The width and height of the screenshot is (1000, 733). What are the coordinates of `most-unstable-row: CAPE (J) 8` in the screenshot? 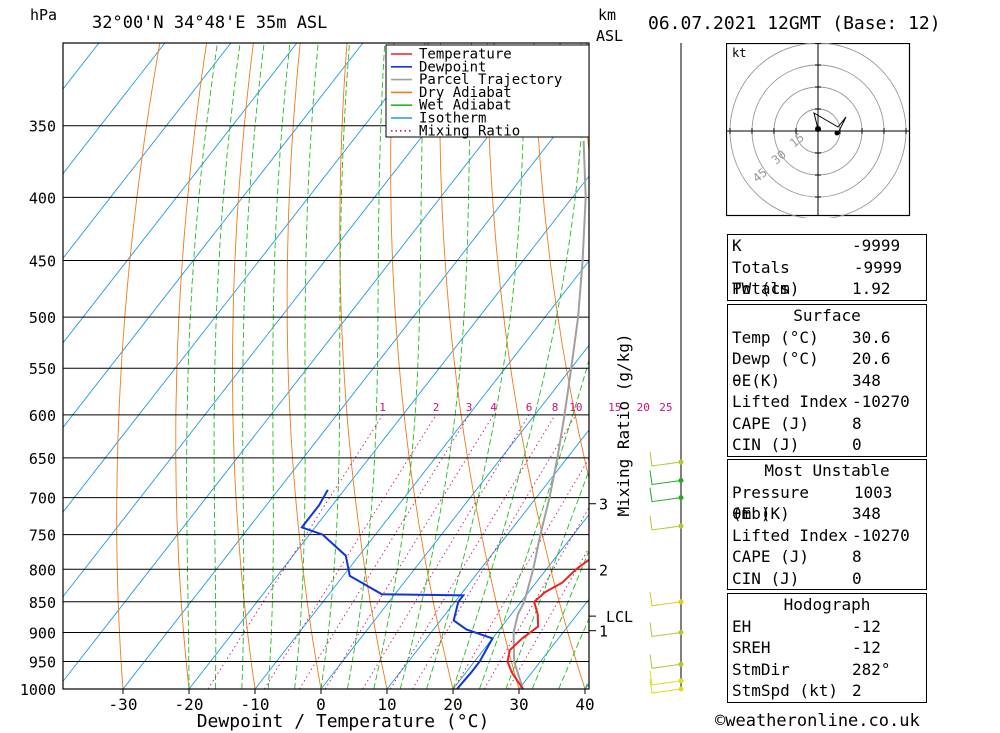 It's located at (797, 556).